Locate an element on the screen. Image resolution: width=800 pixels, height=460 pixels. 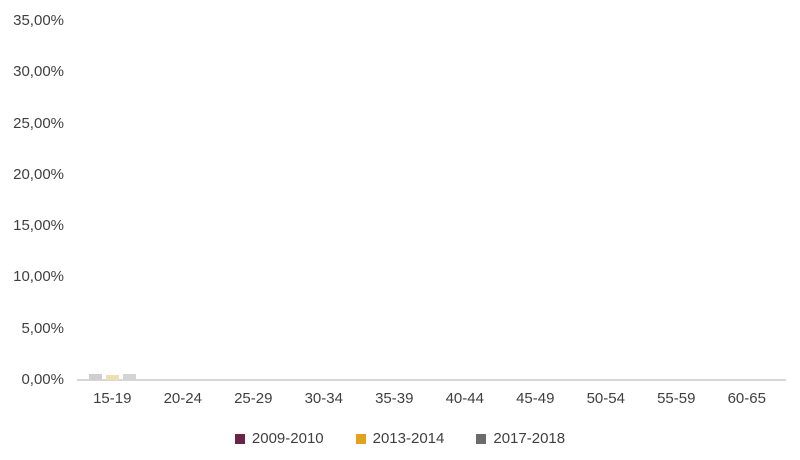
x-axis-category-label: 25-29 is located at coordinates (253, 398).